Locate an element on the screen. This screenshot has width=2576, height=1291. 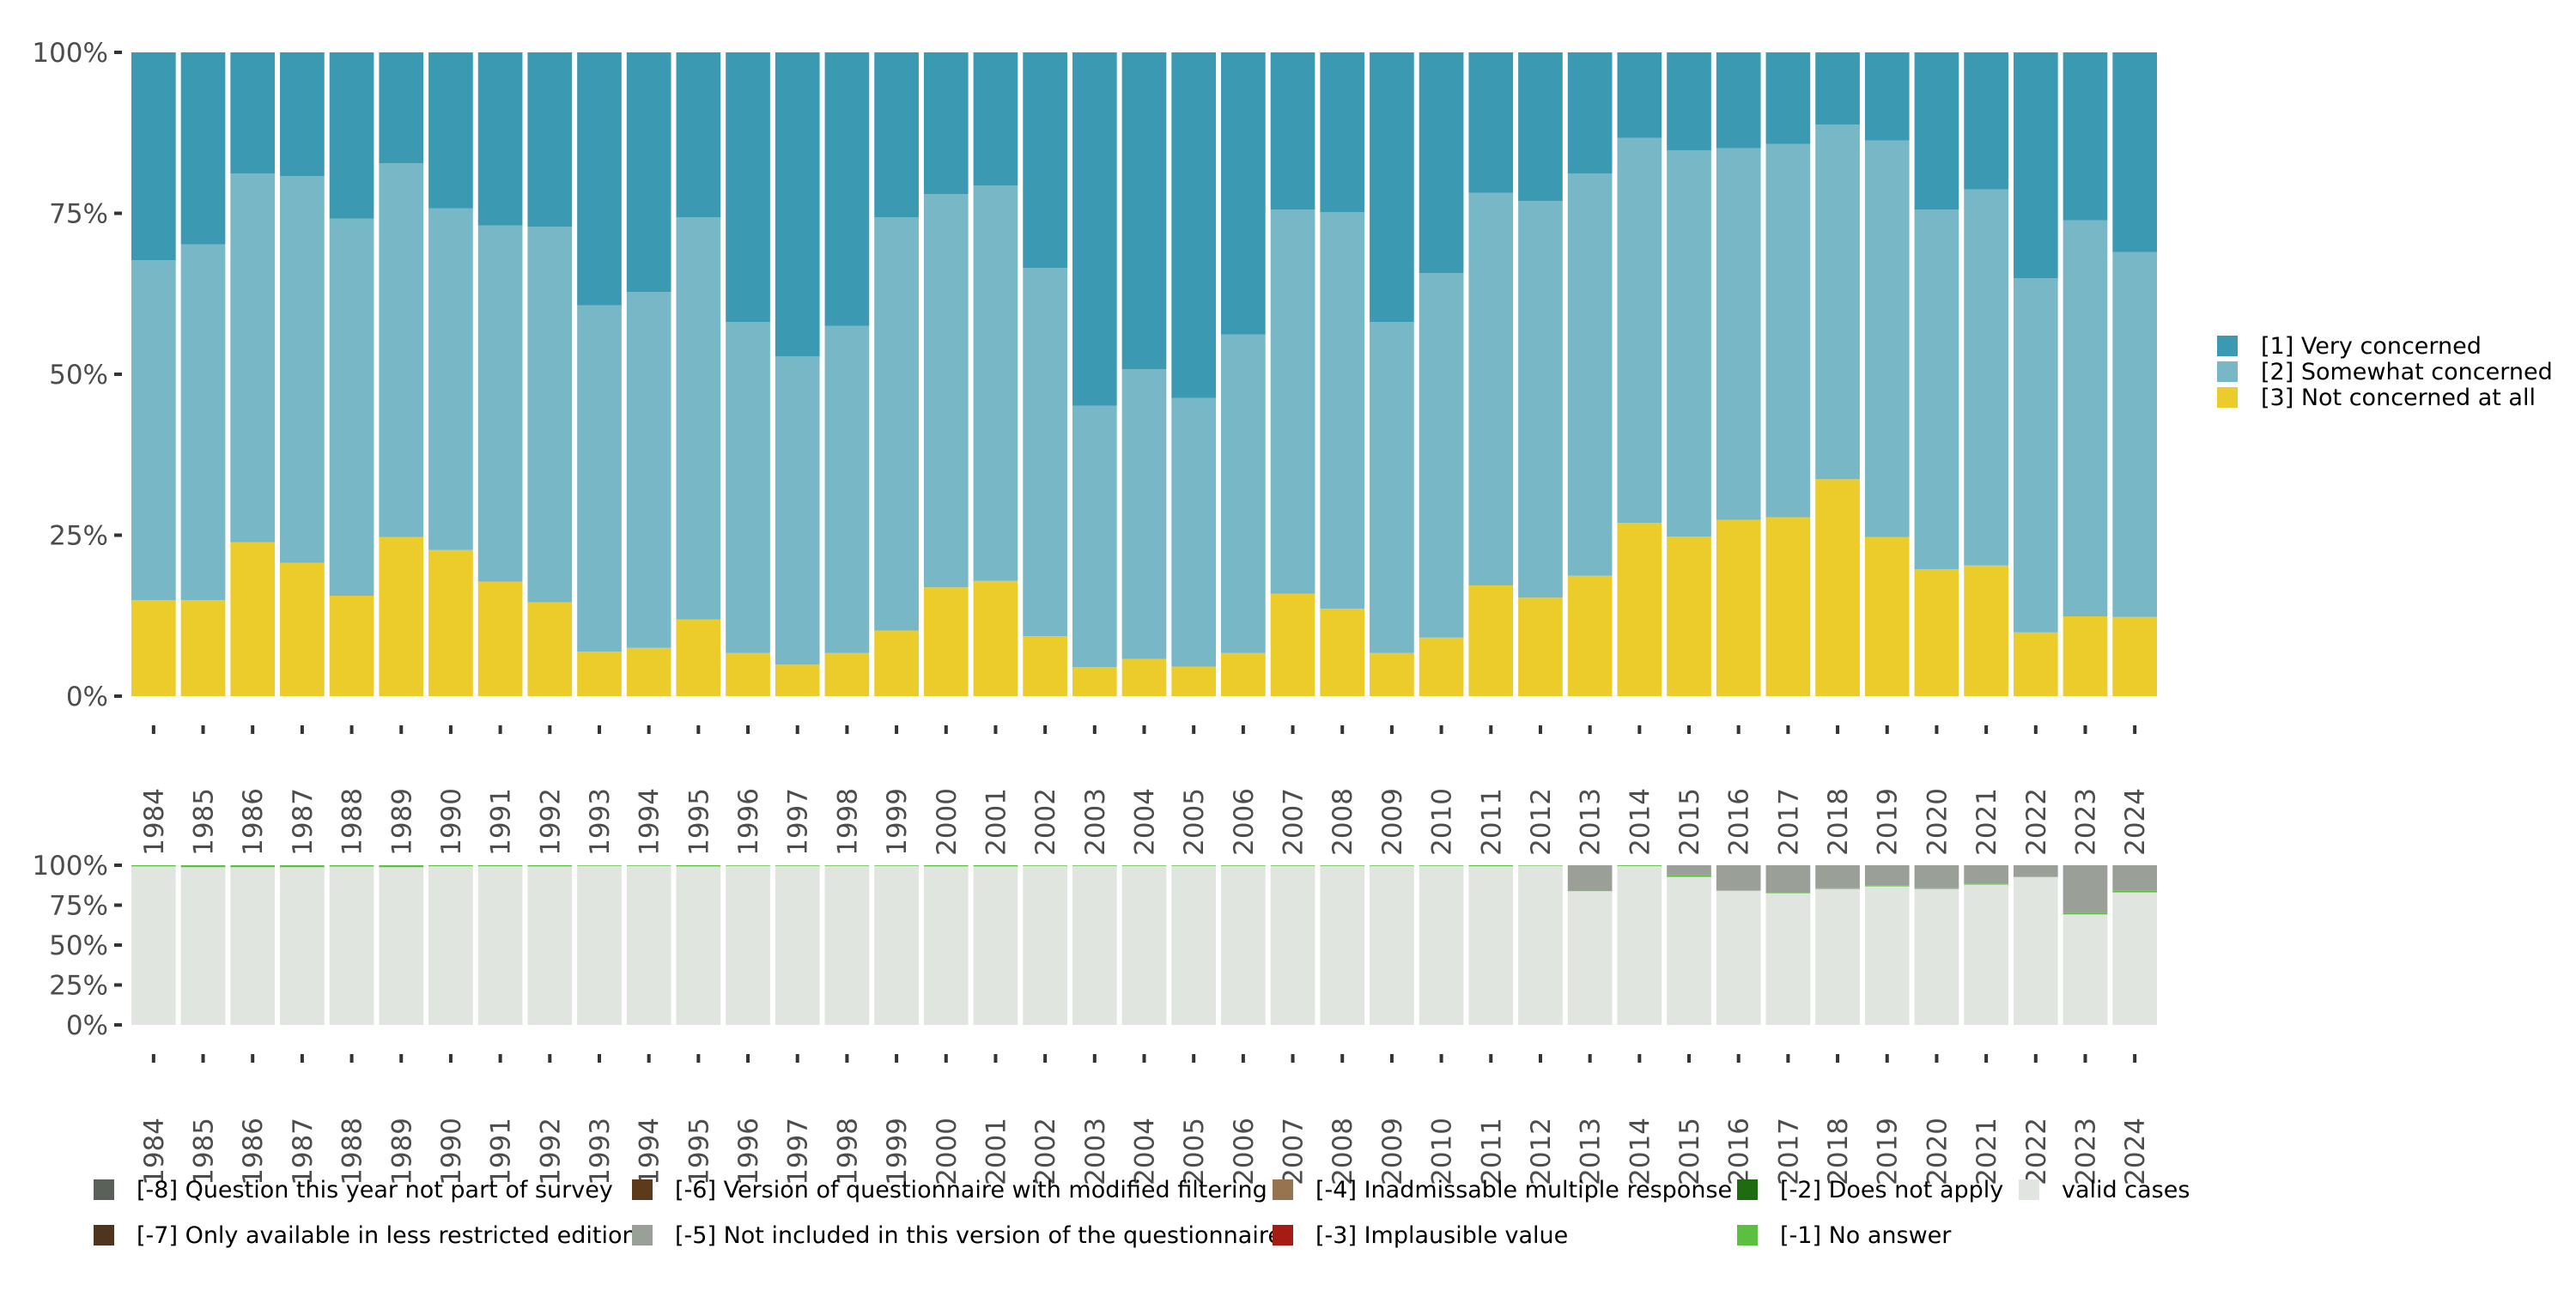
y-tick-label: 0% is located at coordinates (87, 1026).